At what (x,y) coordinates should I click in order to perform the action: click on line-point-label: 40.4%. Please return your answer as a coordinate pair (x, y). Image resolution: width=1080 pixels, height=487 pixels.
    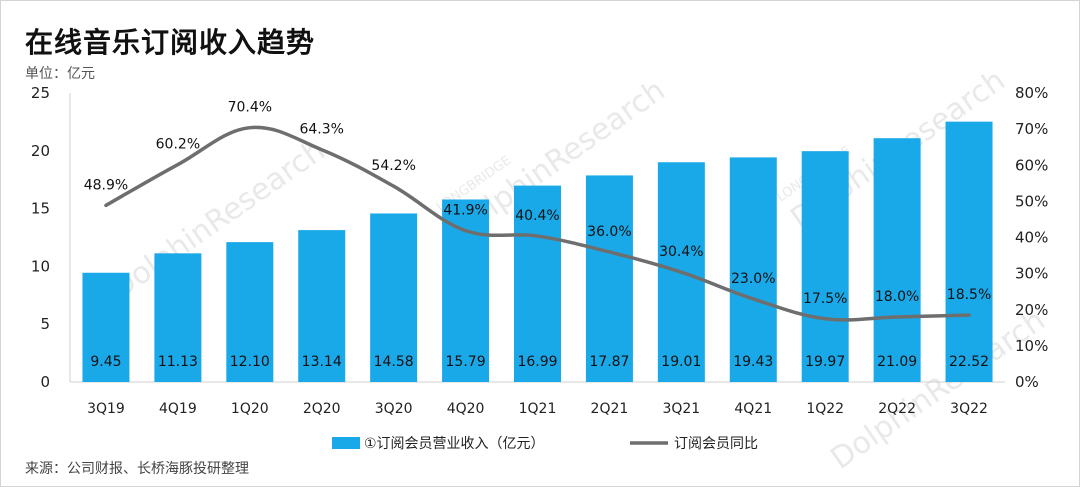
    Looking at the image, I should click on (537, 216).